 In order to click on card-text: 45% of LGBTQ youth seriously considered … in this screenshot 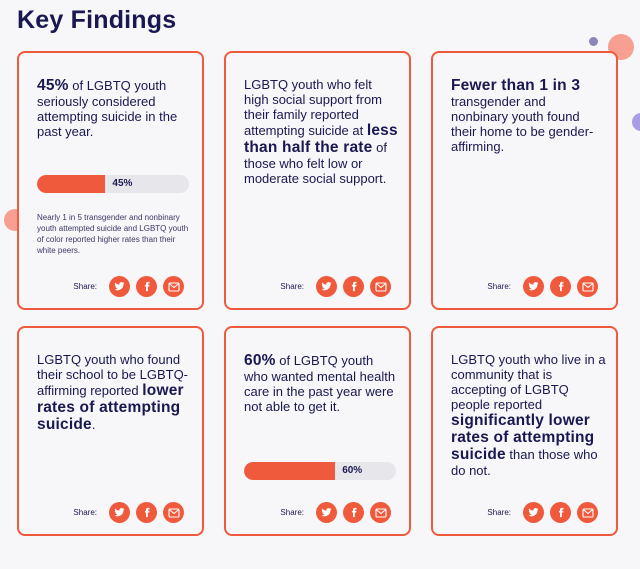, I will do `click(114, 108)`.